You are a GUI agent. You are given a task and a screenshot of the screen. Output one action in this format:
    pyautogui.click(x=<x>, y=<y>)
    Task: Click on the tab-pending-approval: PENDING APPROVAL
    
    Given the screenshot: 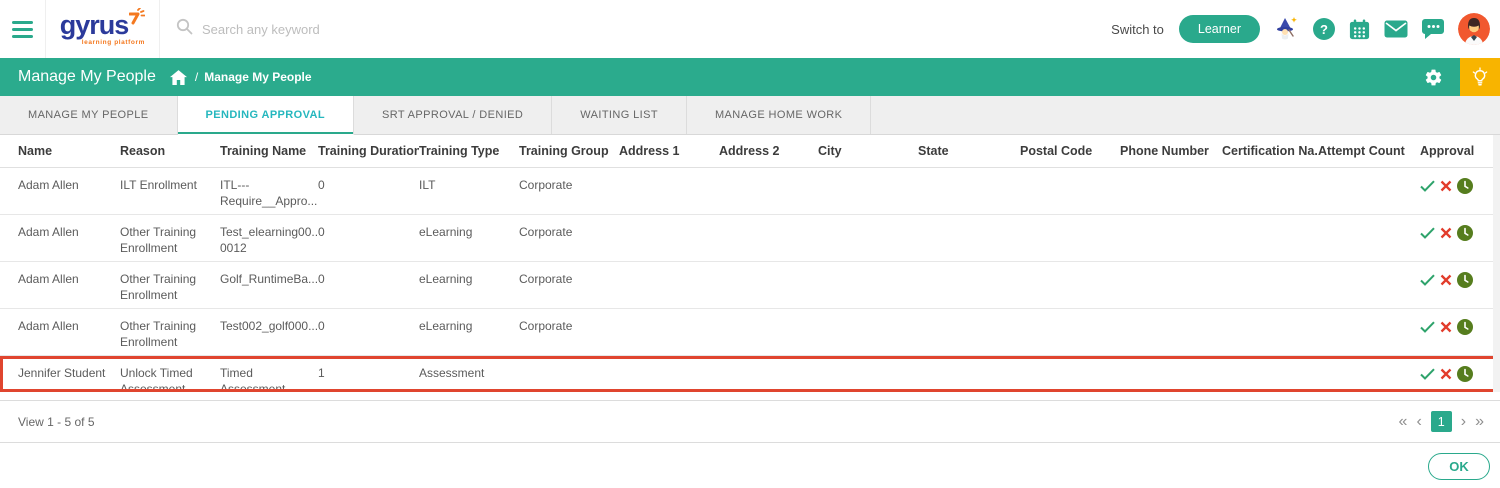 What is the action you would take?
    pyautogui.click(x=265, y=115)
    